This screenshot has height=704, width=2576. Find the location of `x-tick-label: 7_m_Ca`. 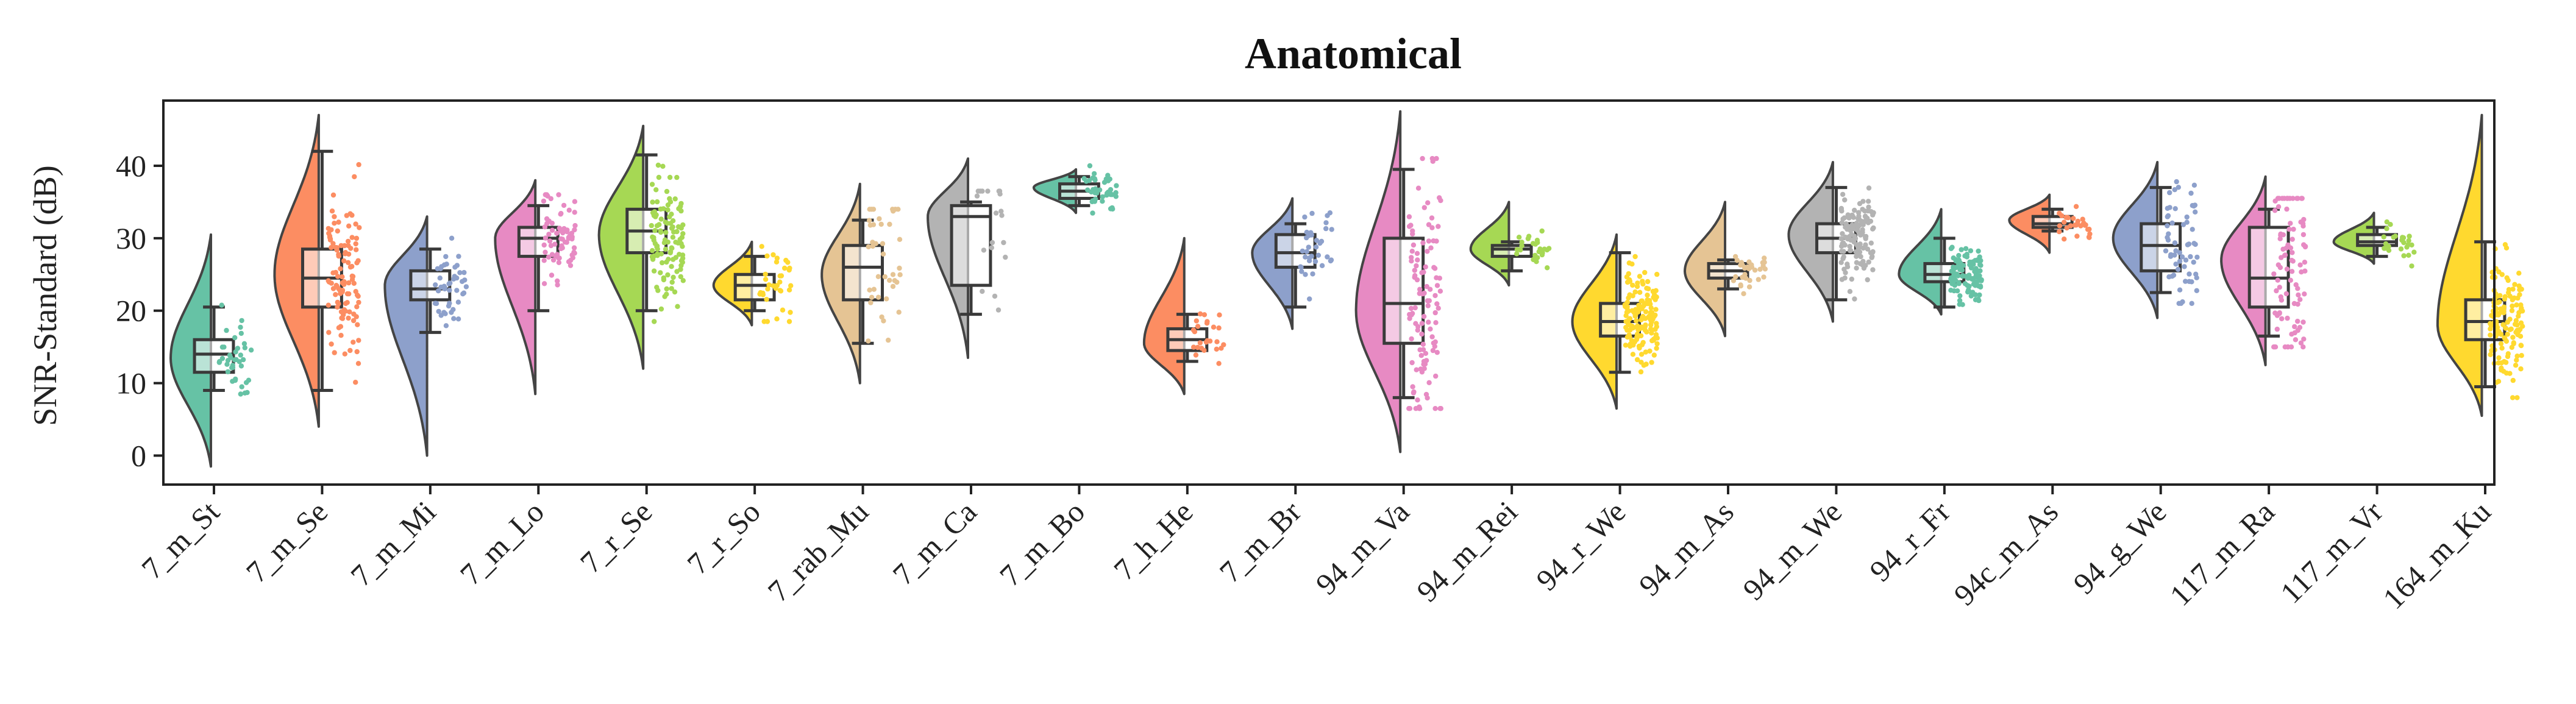

x-tick-label: 7_m_Ca is located at coordinates (934, 542).